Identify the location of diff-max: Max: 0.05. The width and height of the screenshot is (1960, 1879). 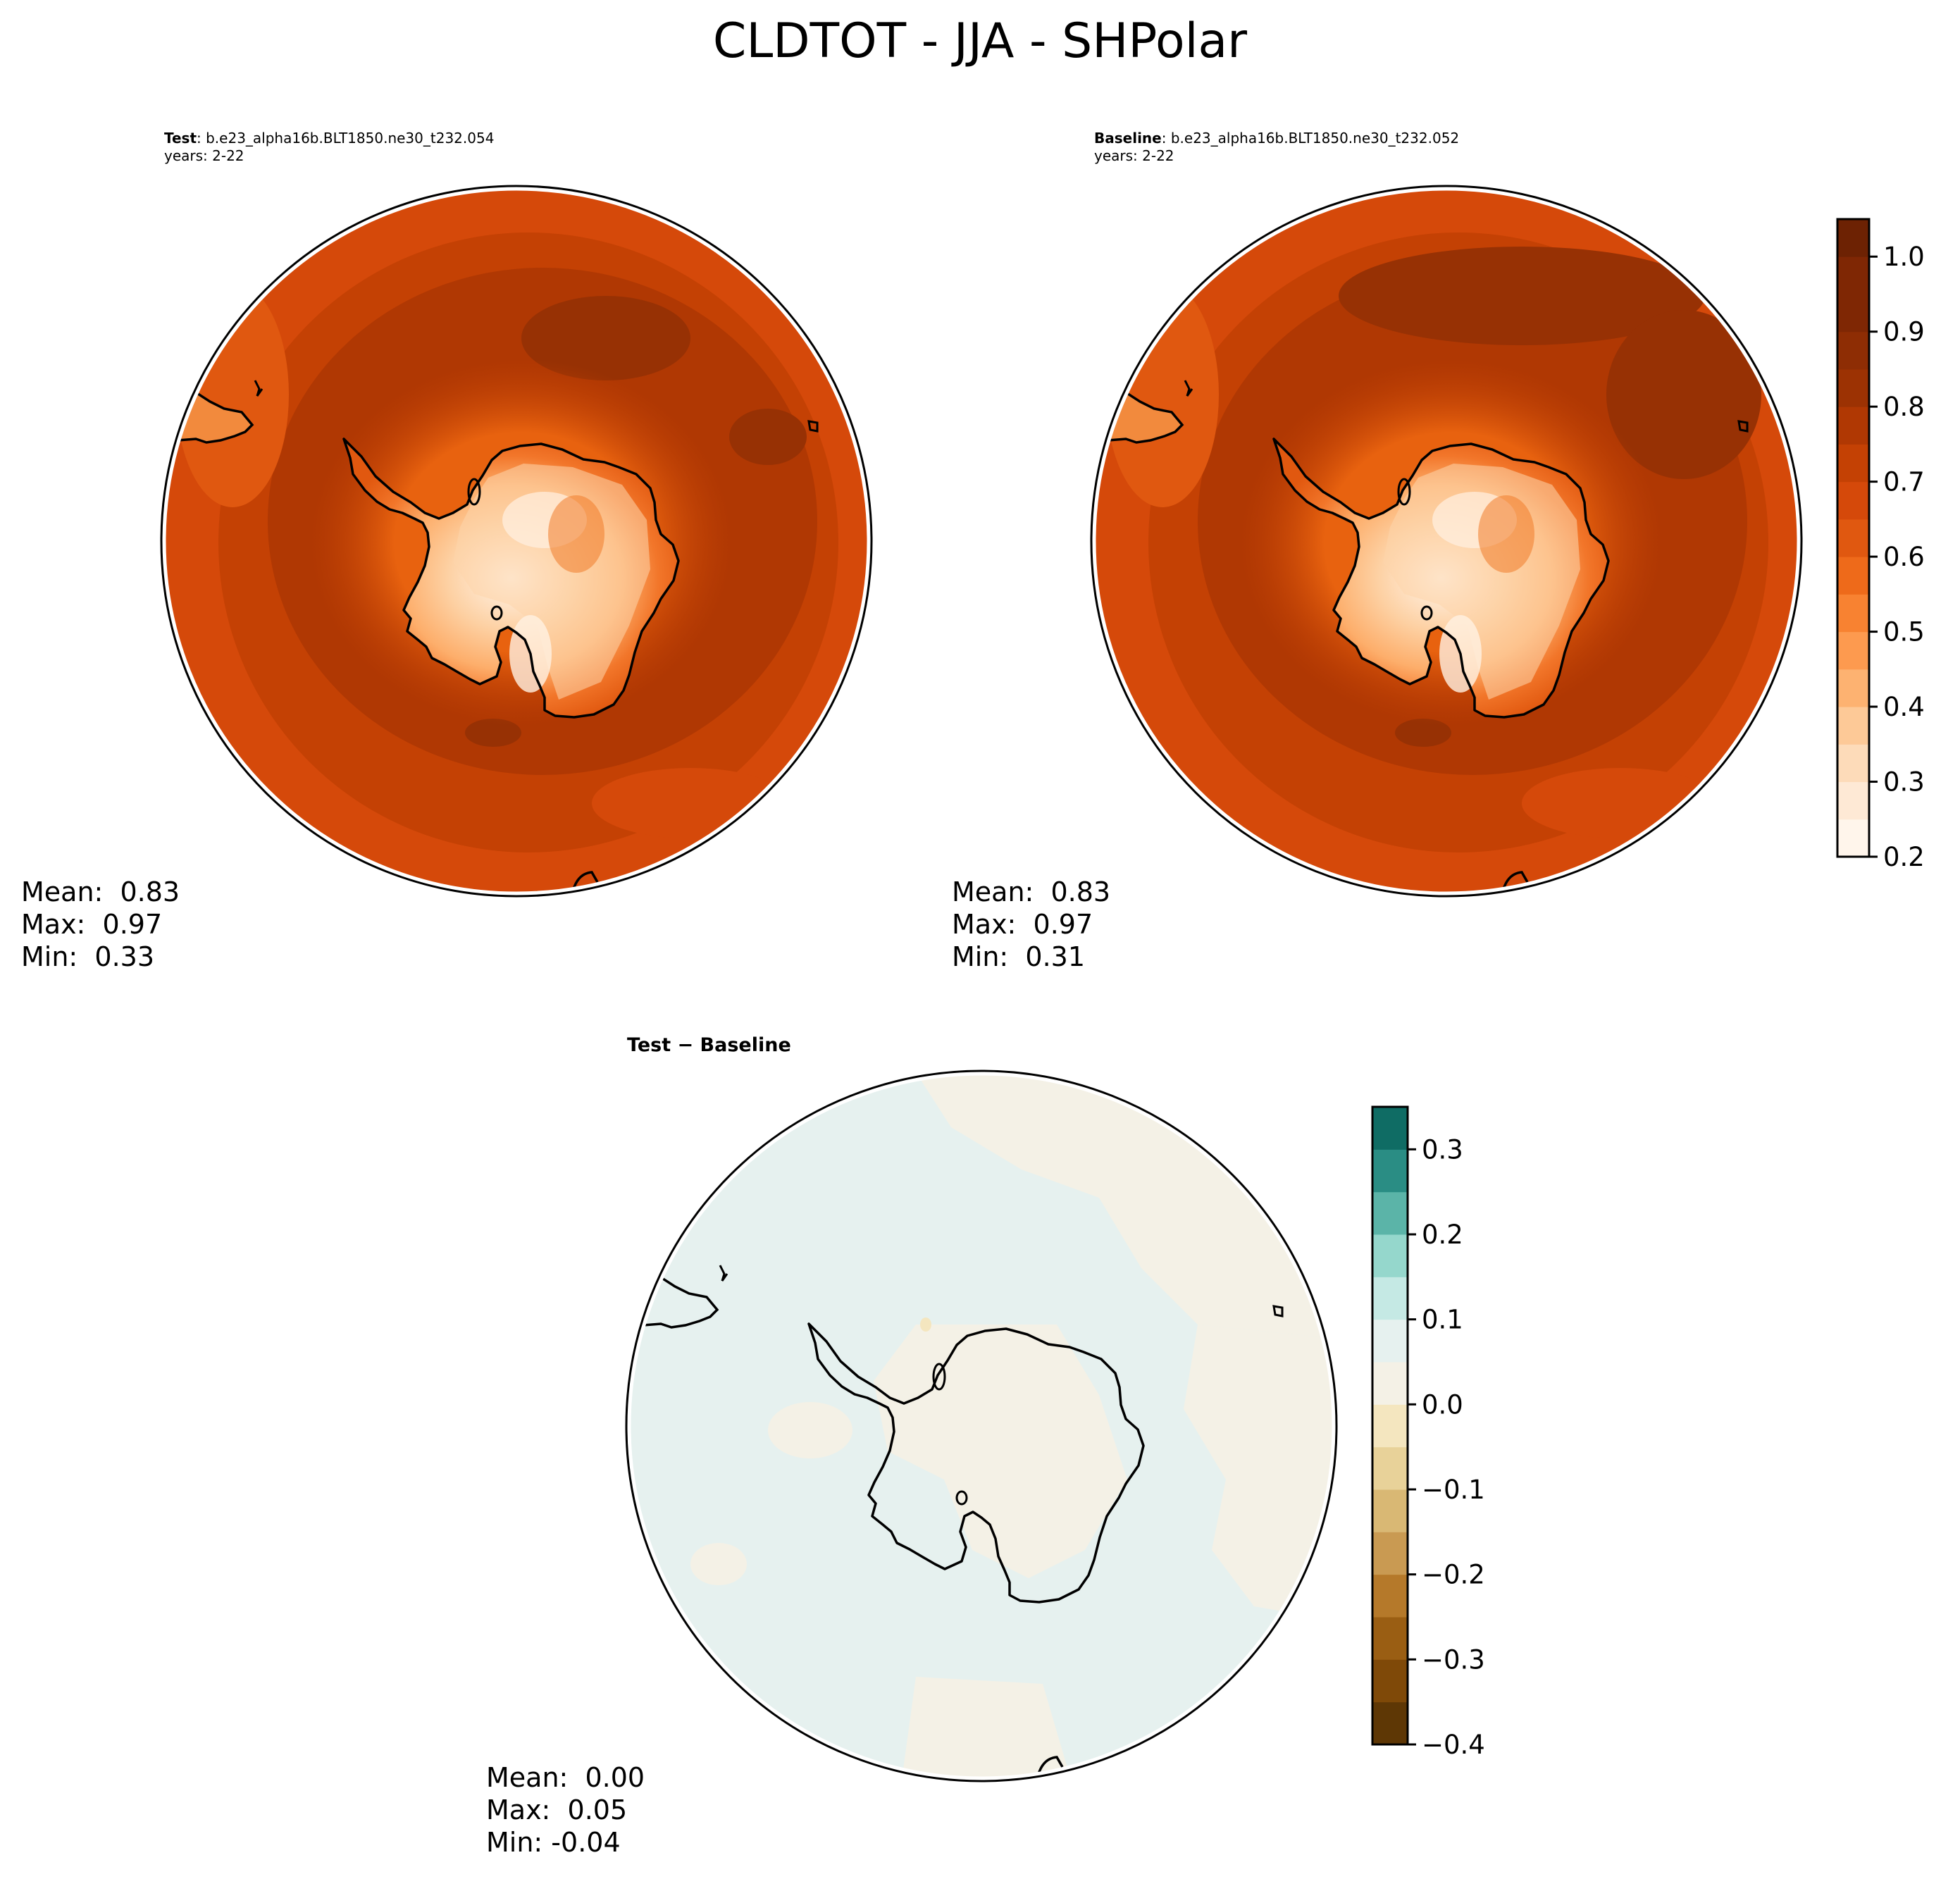
(557, 1810).